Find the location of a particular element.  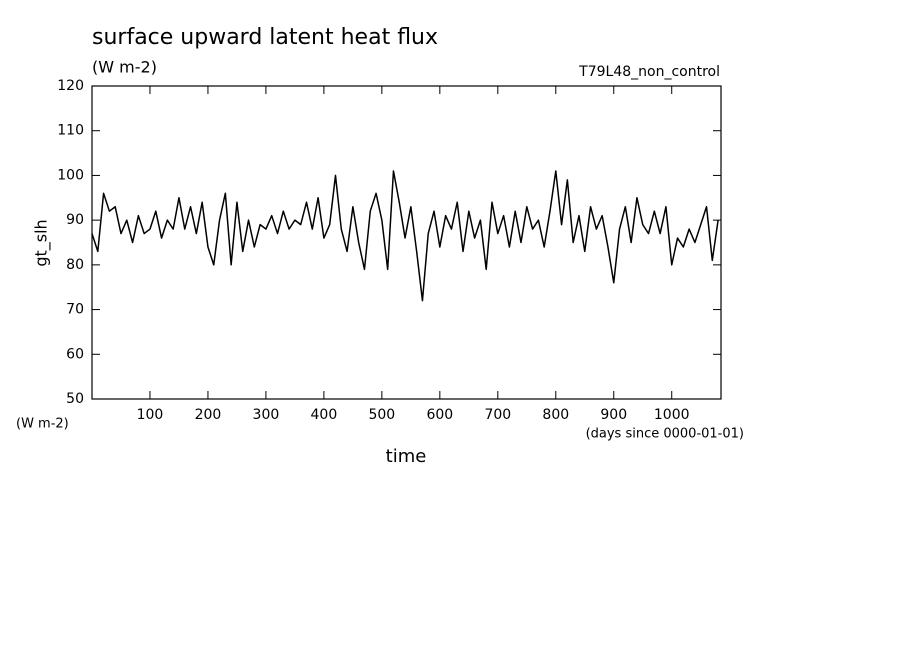

y-tick-label: 60 is located at coordinates (75, 354).